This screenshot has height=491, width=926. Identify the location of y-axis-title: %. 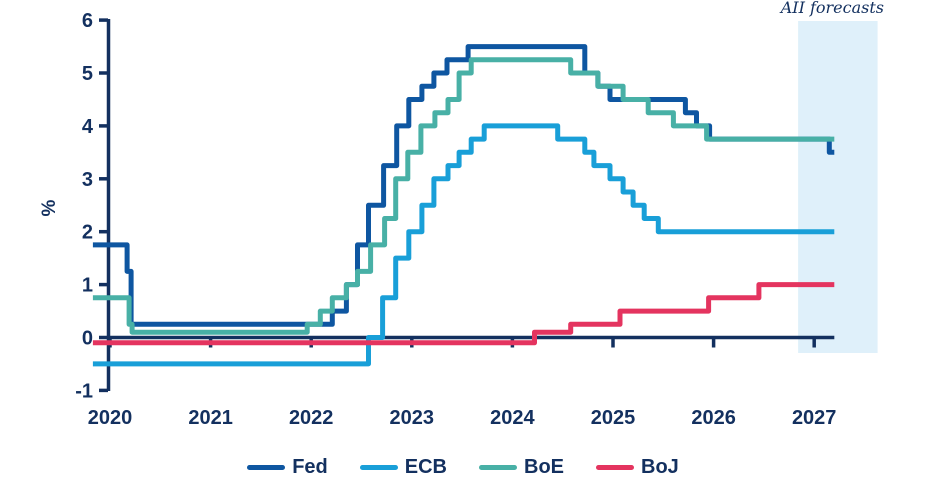
(49, 208).